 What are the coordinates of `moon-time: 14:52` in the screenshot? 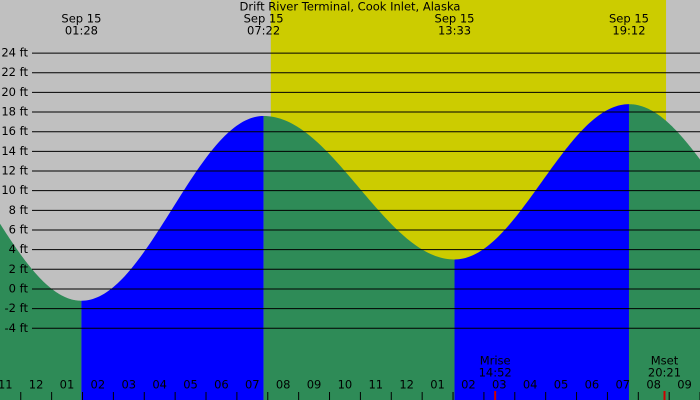 It's located at (495, 373).